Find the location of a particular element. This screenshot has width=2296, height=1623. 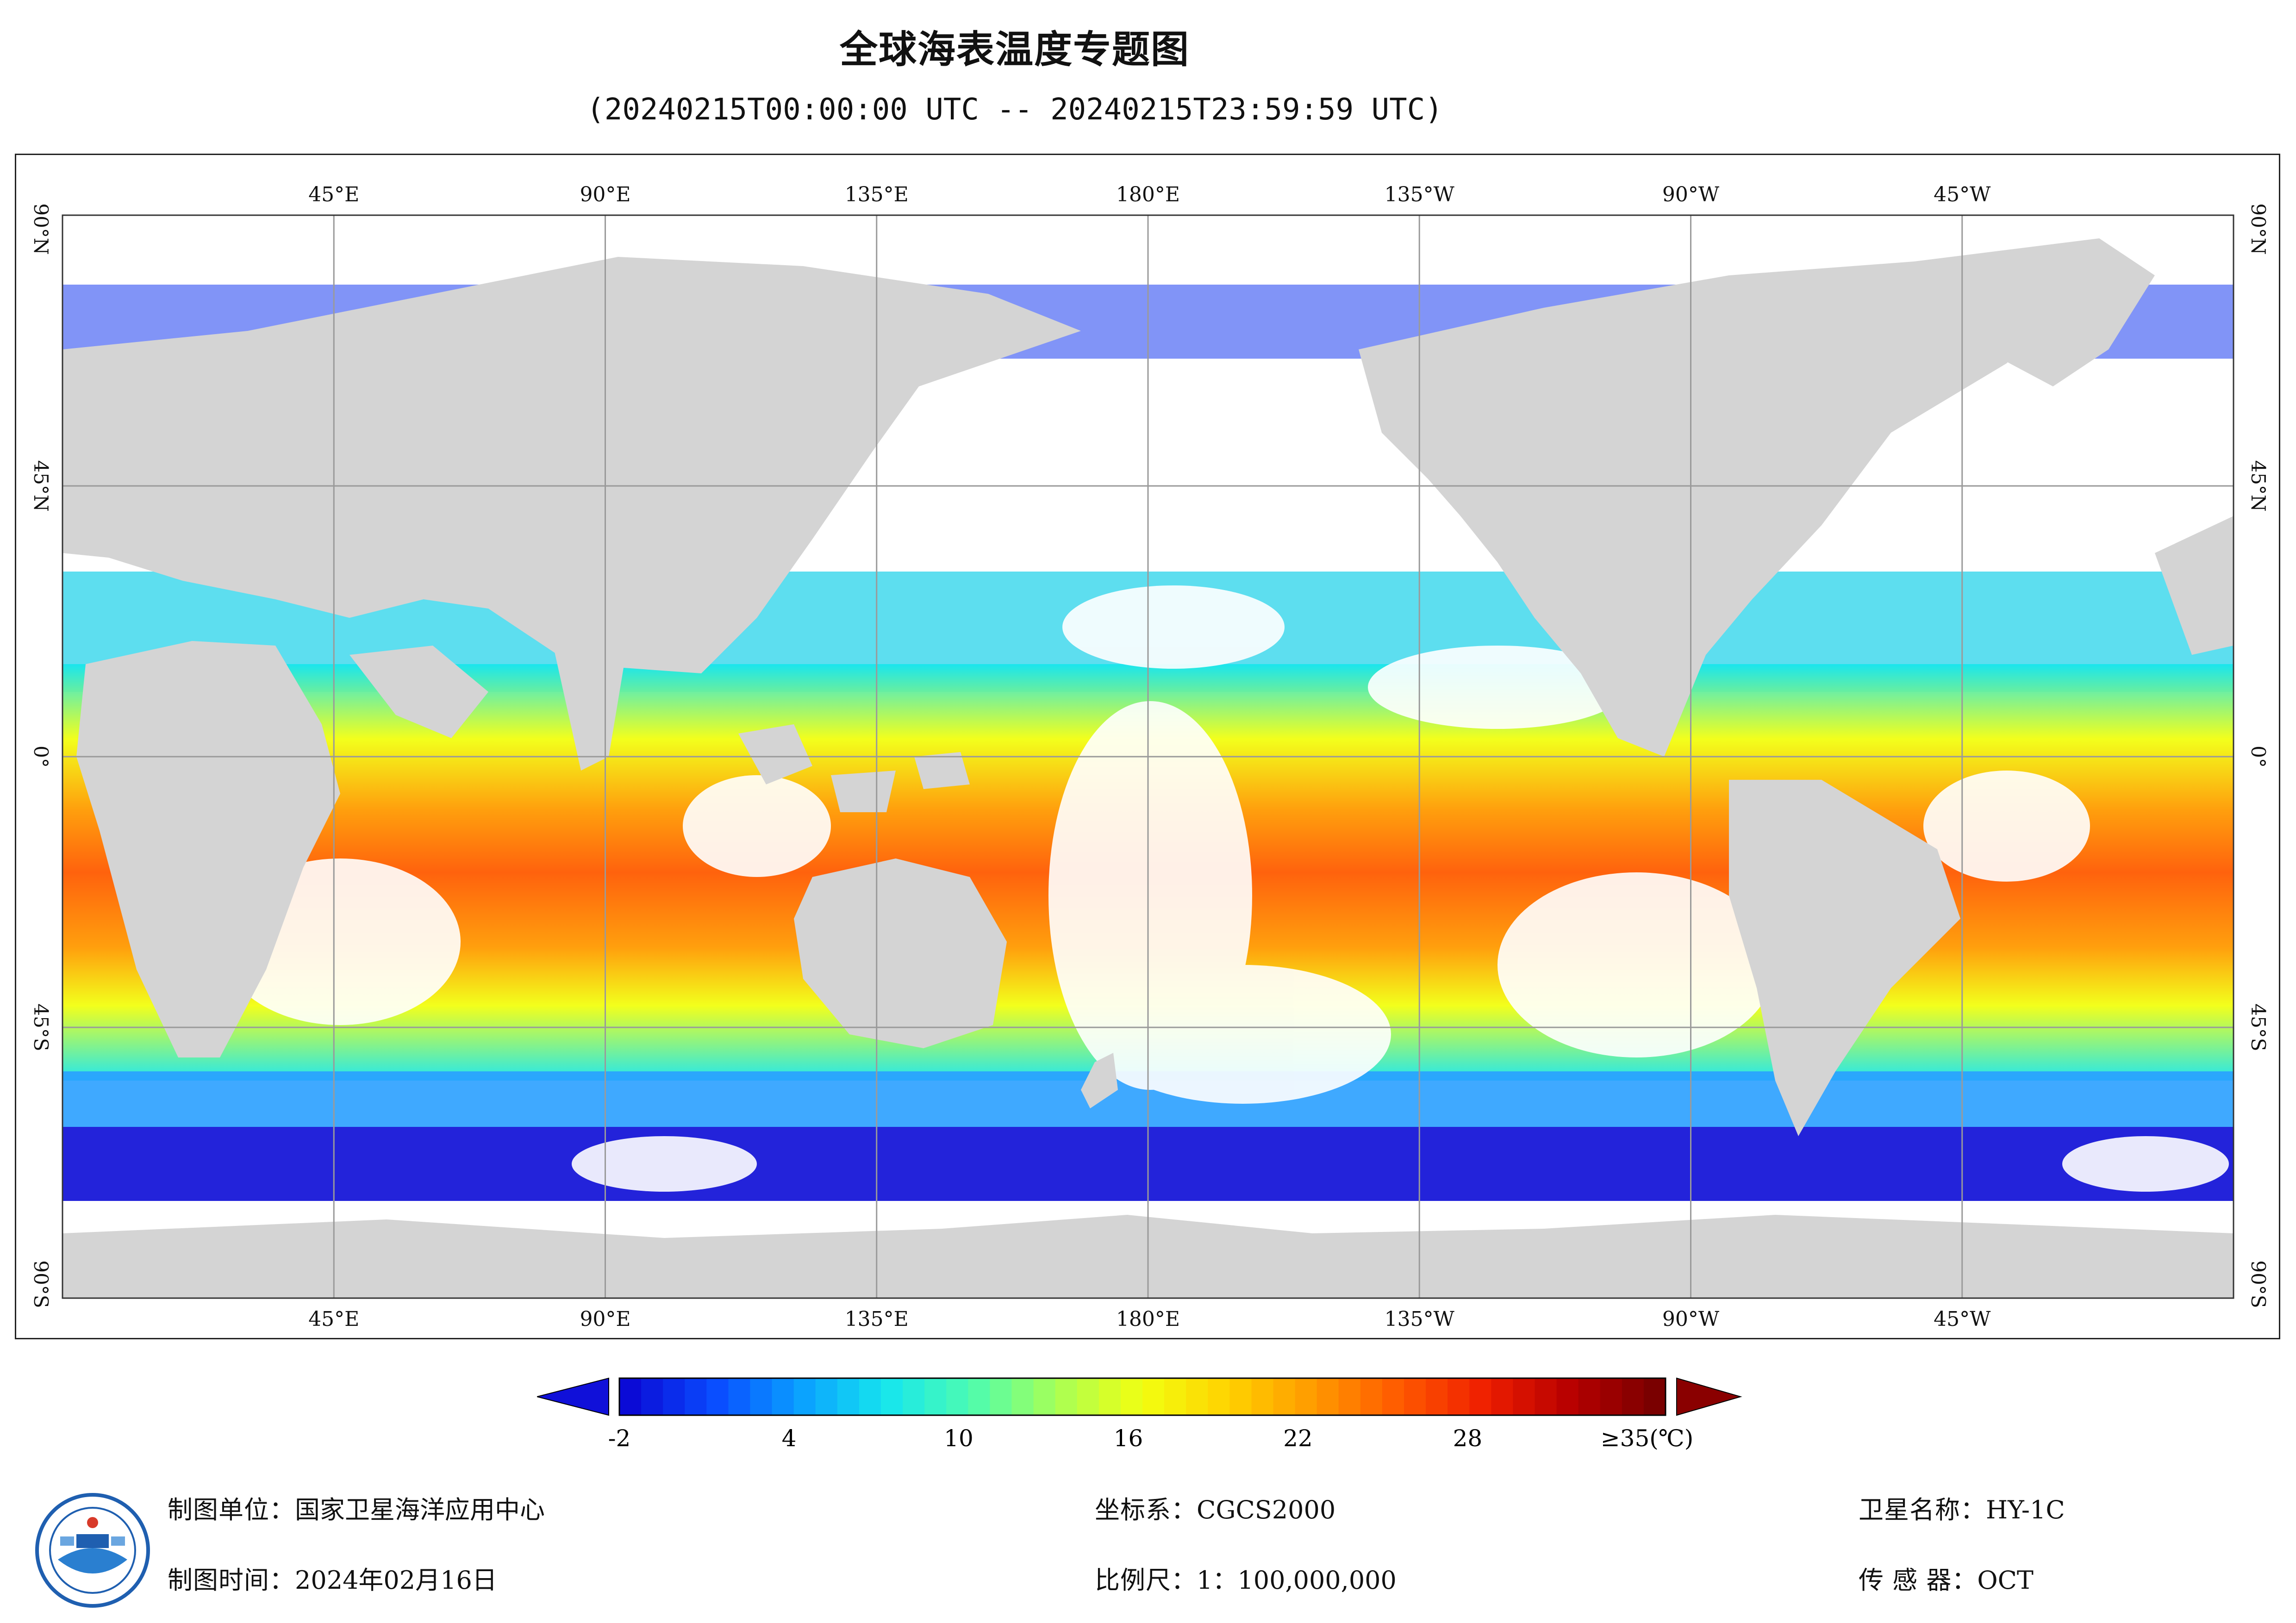

latitude-labels-right: 90°N 45°N 0° 45°S 90°S is located at coordinates (2258, 755).